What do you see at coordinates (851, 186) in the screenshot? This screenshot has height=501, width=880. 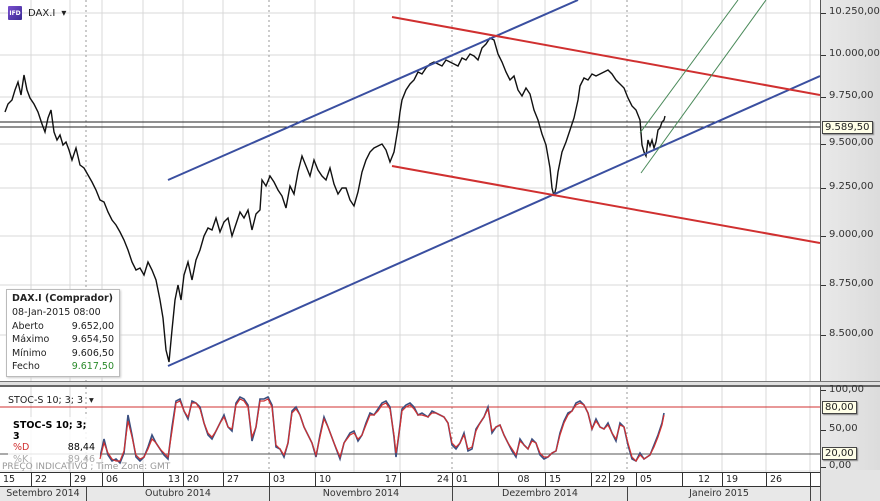 I see `price-label: 9.250,00` at bounding box center [851, 186].